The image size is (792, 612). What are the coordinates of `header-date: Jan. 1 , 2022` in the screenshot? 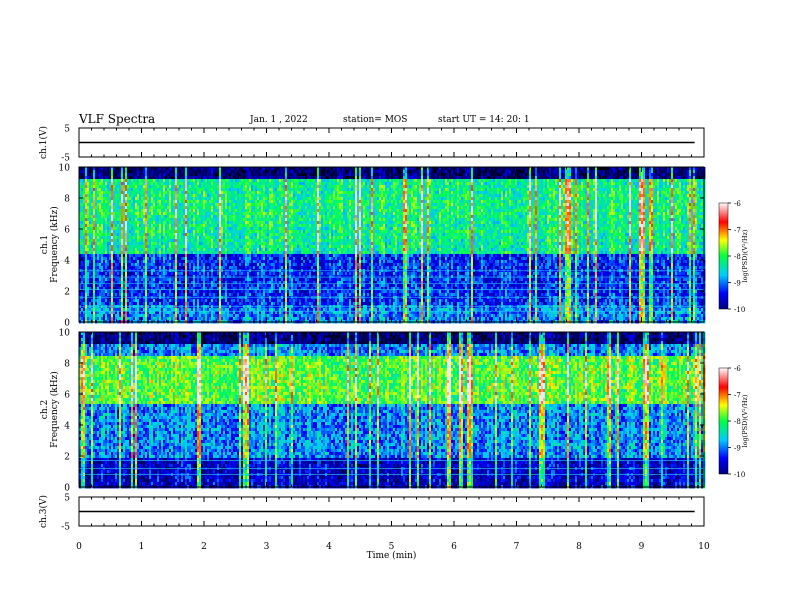 It's located at (279, 120).